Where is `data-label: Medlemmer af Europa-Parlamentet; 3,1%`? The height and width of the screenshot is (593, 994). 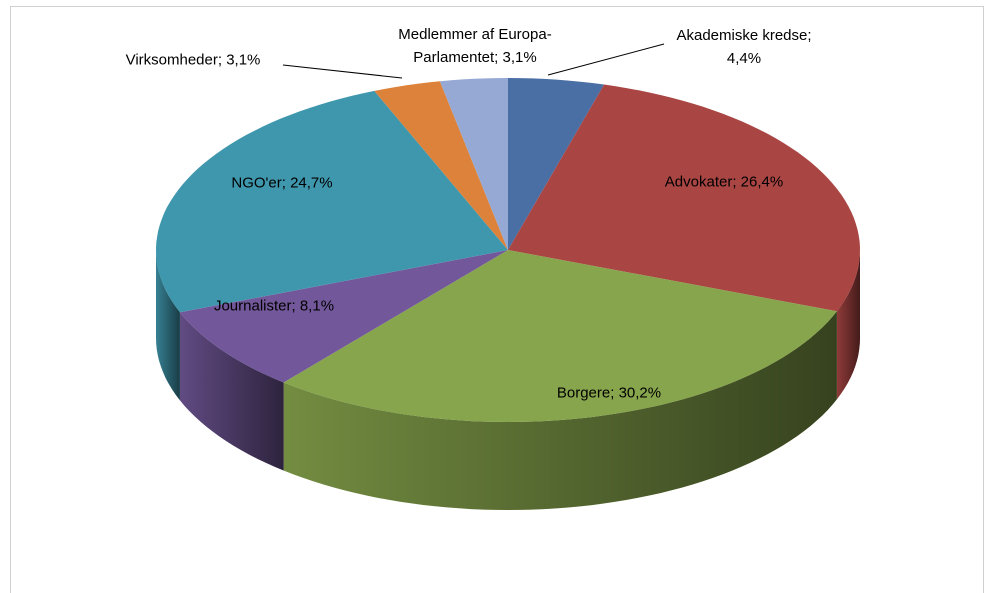
data-label: Medlemmer af Europa-Parlamentet; 3,1% is located at coordinates (475, 46).